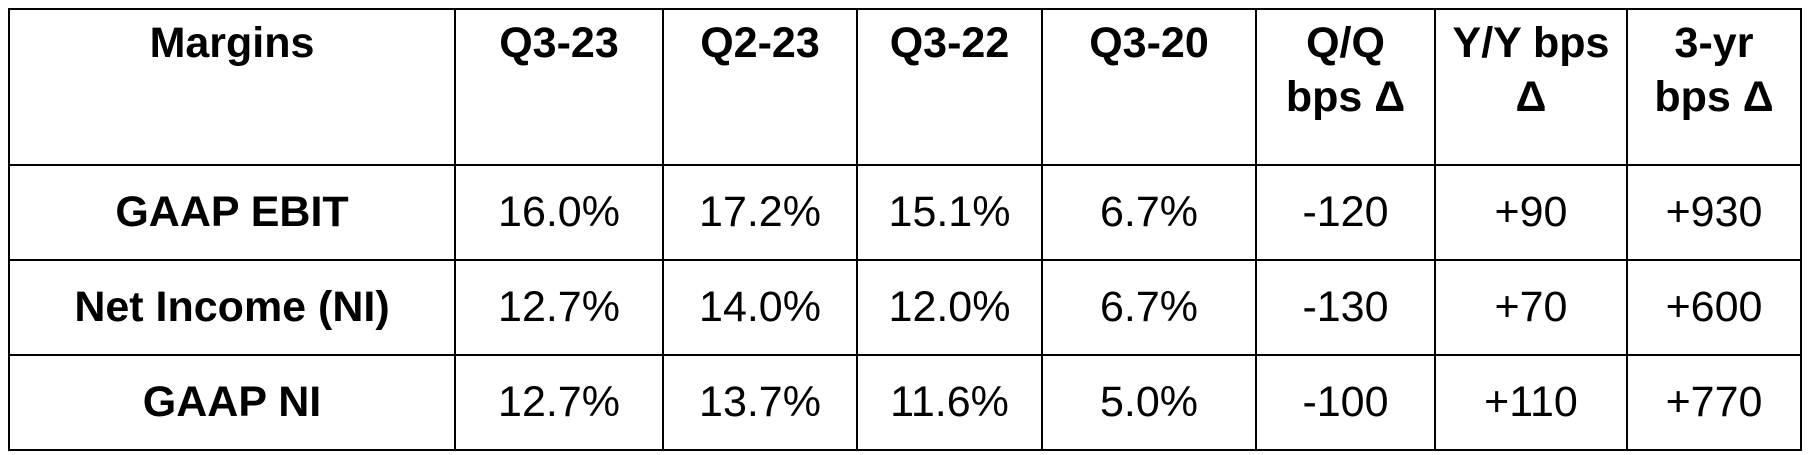 The height and width of the screenshot is (455, 1809). What do you see at coordinates (1714, 212) in the screenshot?
I see `table-cell: +930` at bounding box center [1714, 212].